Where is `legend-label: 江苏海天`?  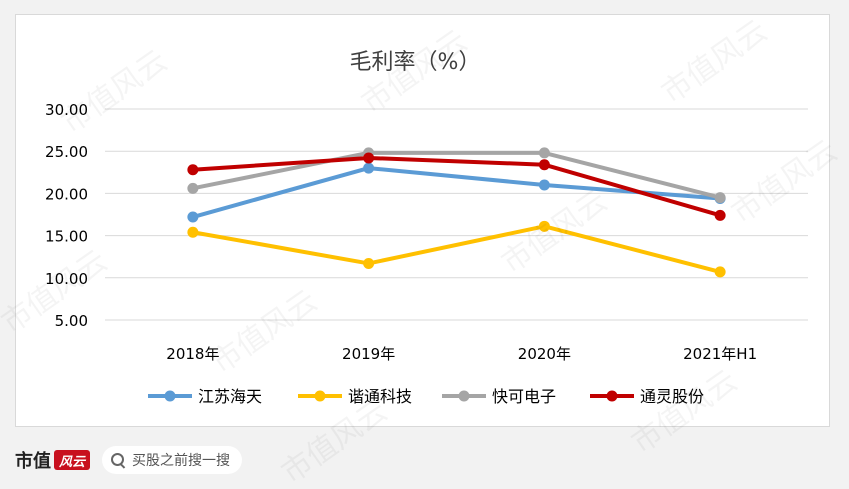 legend-label: 江苏海天 is located at coordinates (230, 396).